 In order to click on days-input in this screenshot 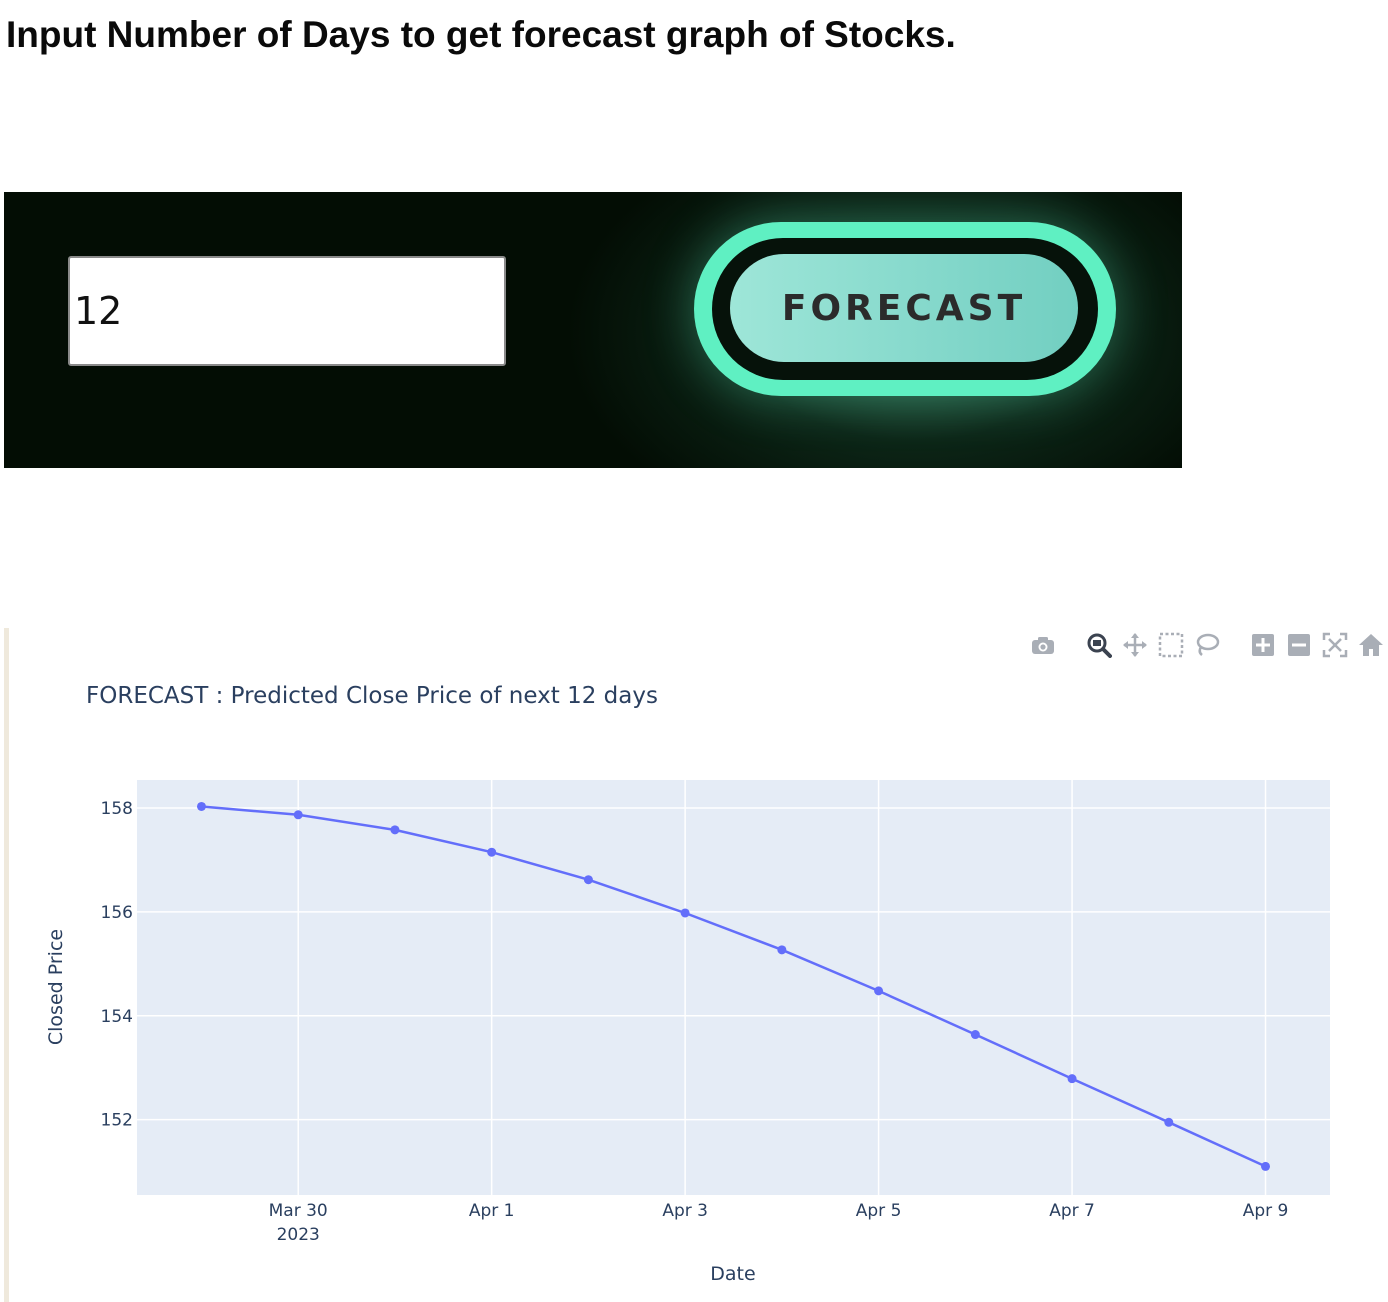, I will do `click(287, 311)`.